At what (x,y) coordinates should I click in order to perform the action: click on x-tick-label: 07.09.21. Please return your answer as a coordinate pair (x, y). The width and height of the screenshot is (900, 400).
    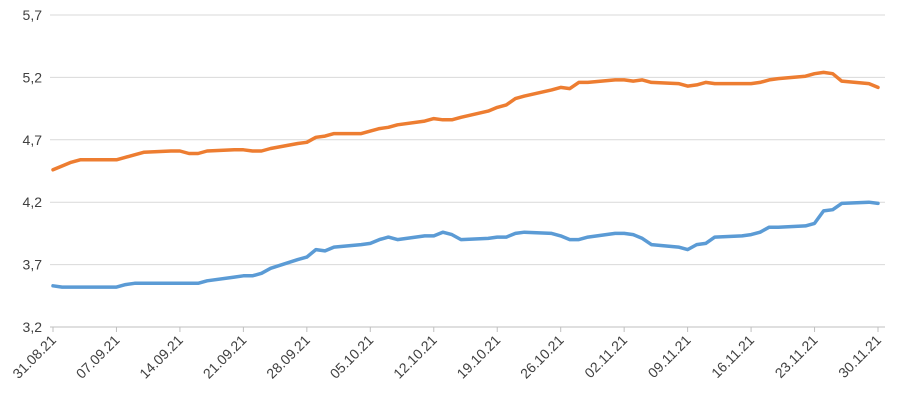
    Looking at the image, I should click on (98, 357).